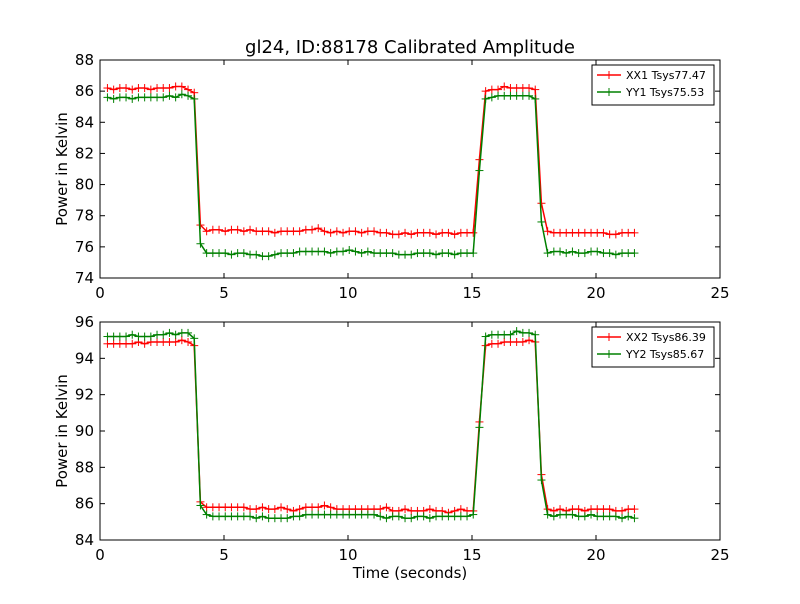 Image resolution: width=800 pixels, height=604 pixels. What do you see at coordinates (84, 395) in the screenshot?
I see `y-tick-label: 92` at bounding box center [84, 395].